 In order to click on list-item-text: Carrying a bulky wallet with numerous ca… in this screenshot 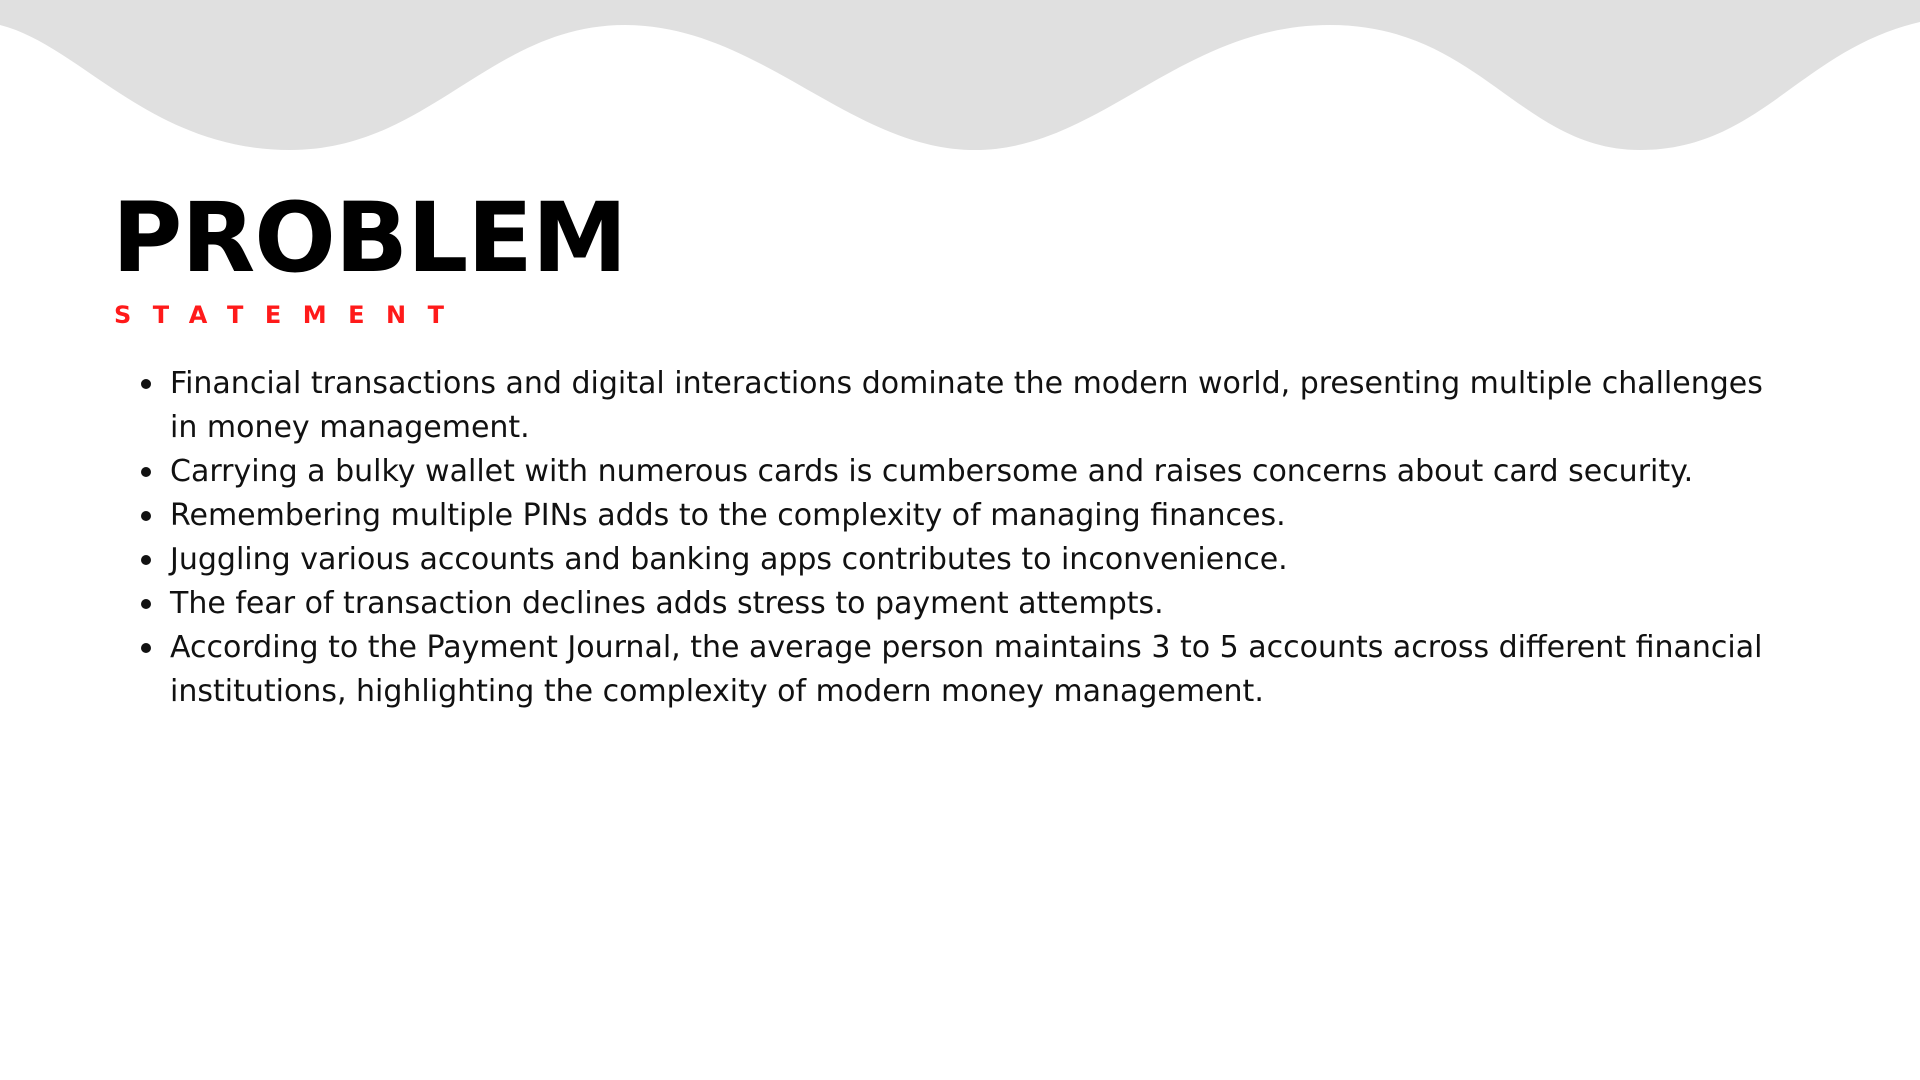, I will do `click(932, 471)`.